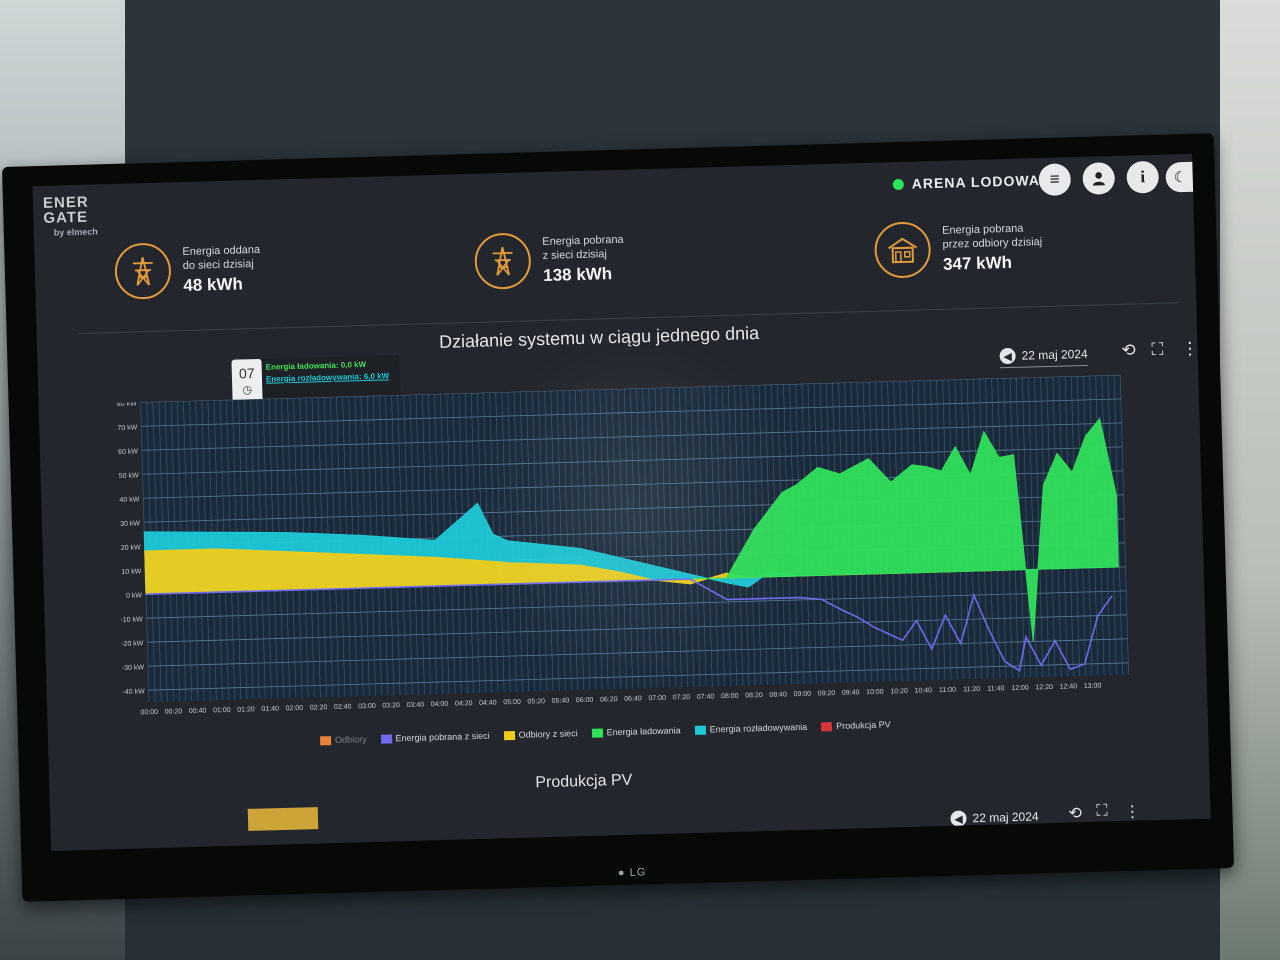 The width and height of the screenshot is (1280, 960). Describe the element at coordinates (1132, 812) in the screenshot. I see `pv-more-button: ⋮` at that location.